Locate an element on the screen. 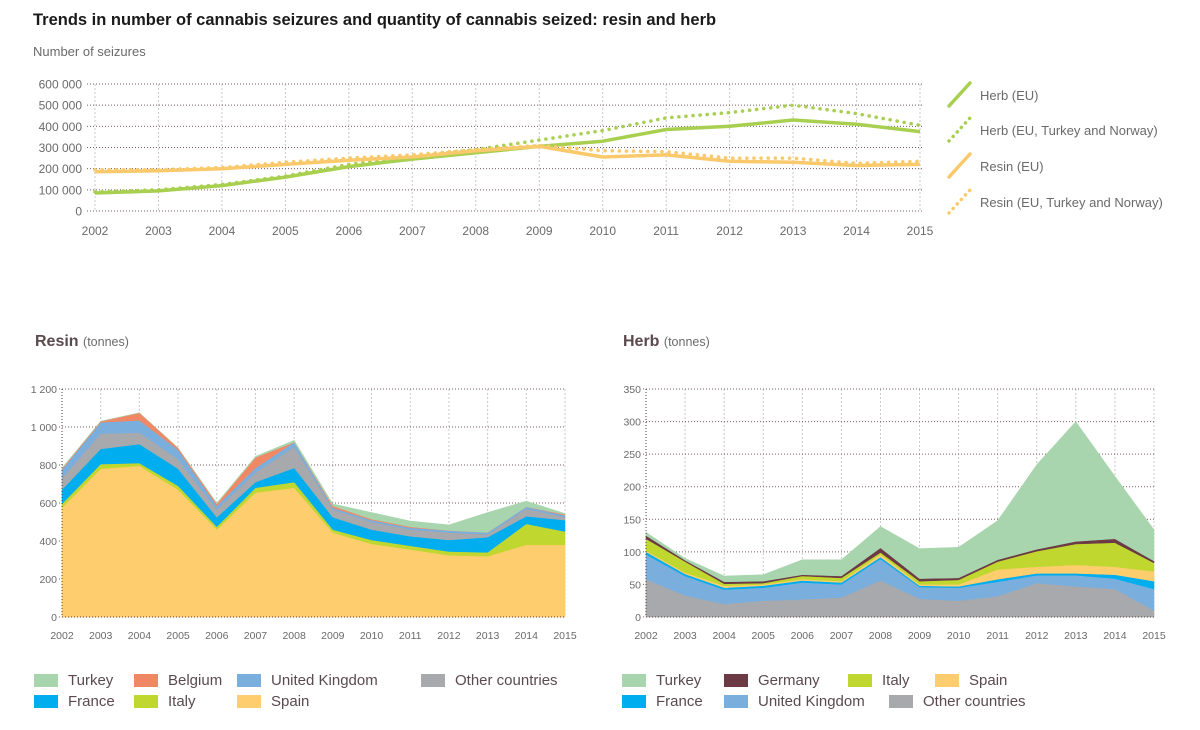 This screenshot has height=730, width=1200. legend-item-spain: Spain is located at coordinates (297, 701).